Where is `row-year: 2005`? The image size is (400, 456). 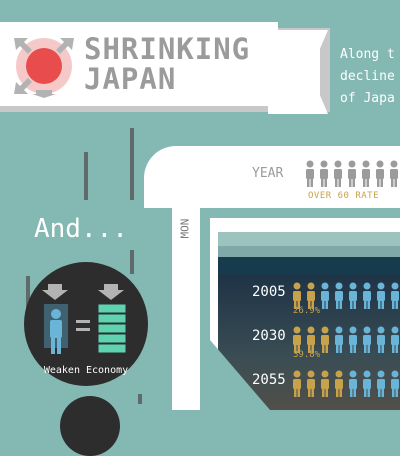 row-year: 2005 is located at coordinates (269, 292).